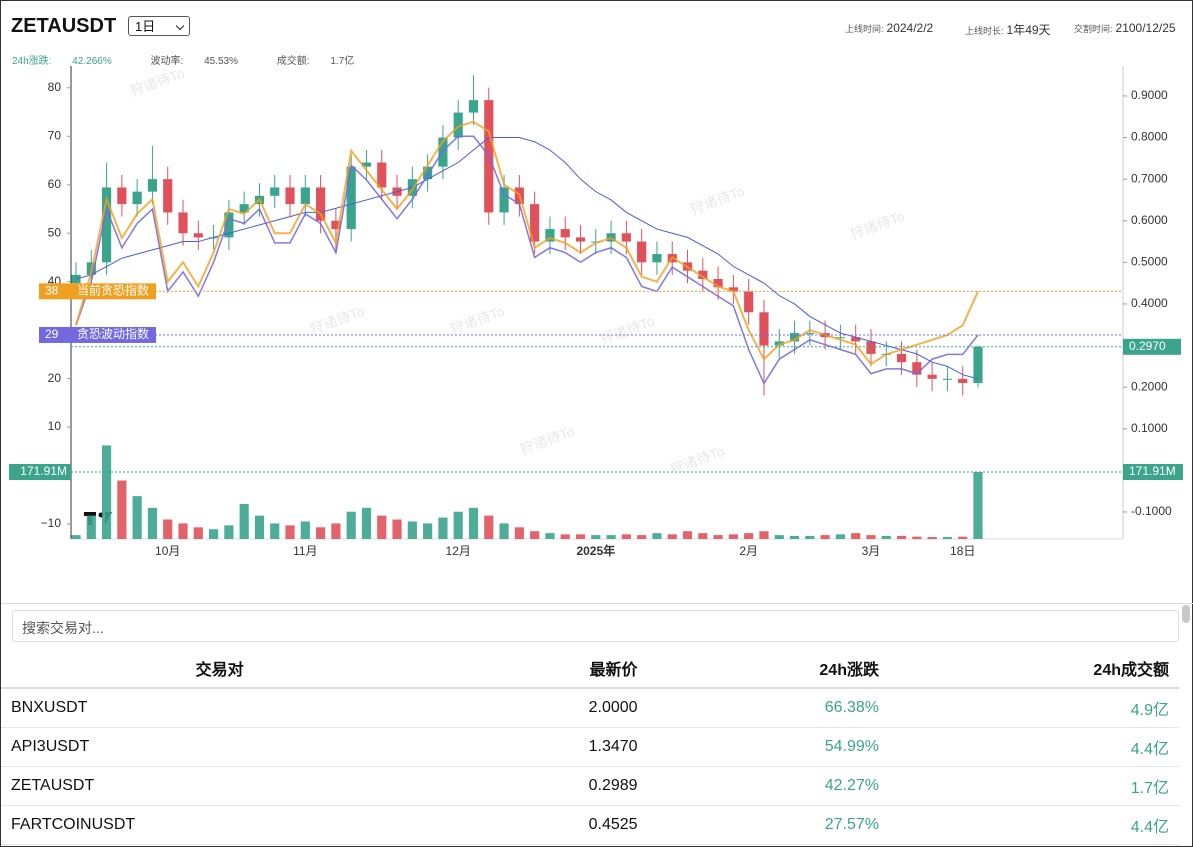 Image resolution: width=1193 pixels, height=847 pixels. I want to click on value: 2024/2/2, so click(910, 28).